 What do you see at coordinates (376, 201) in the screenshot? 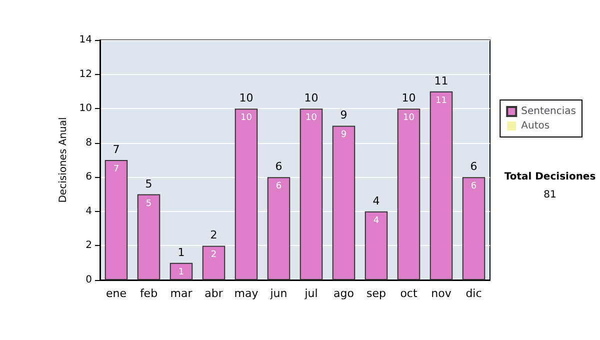
I see `total-label: 4` at bounding box center [376, 201].